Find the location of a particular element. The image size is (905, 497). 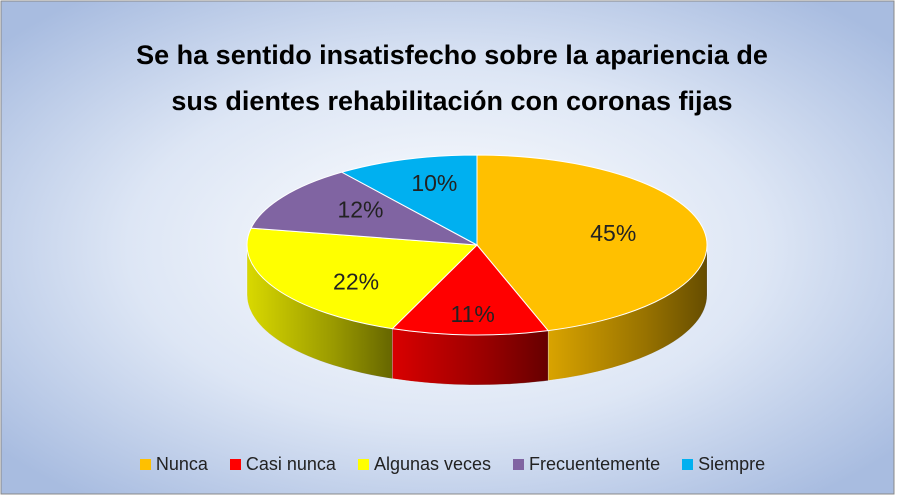

legend-item: Siempre is located at coordinates (723, 464).